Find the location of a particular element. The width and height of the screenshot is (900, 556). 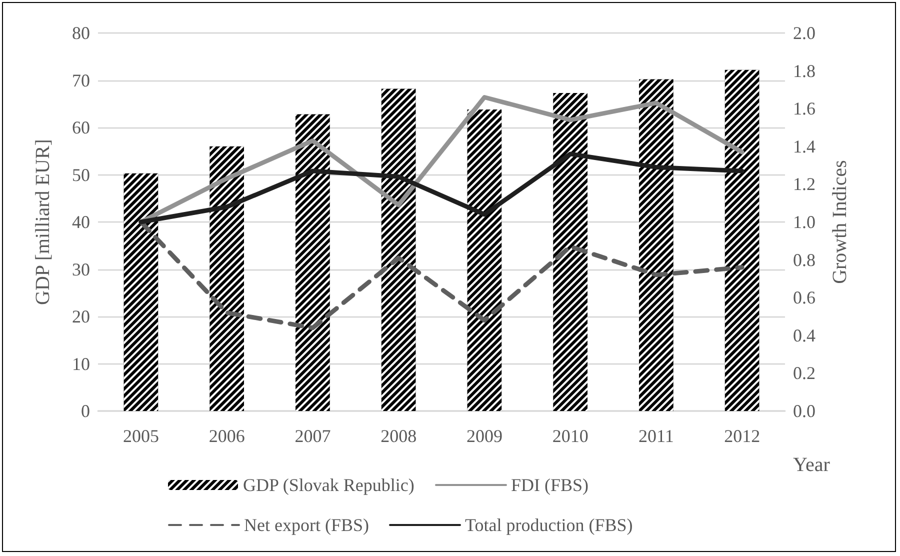

y-tick-label: 60 is located at coordinates (81, 128).